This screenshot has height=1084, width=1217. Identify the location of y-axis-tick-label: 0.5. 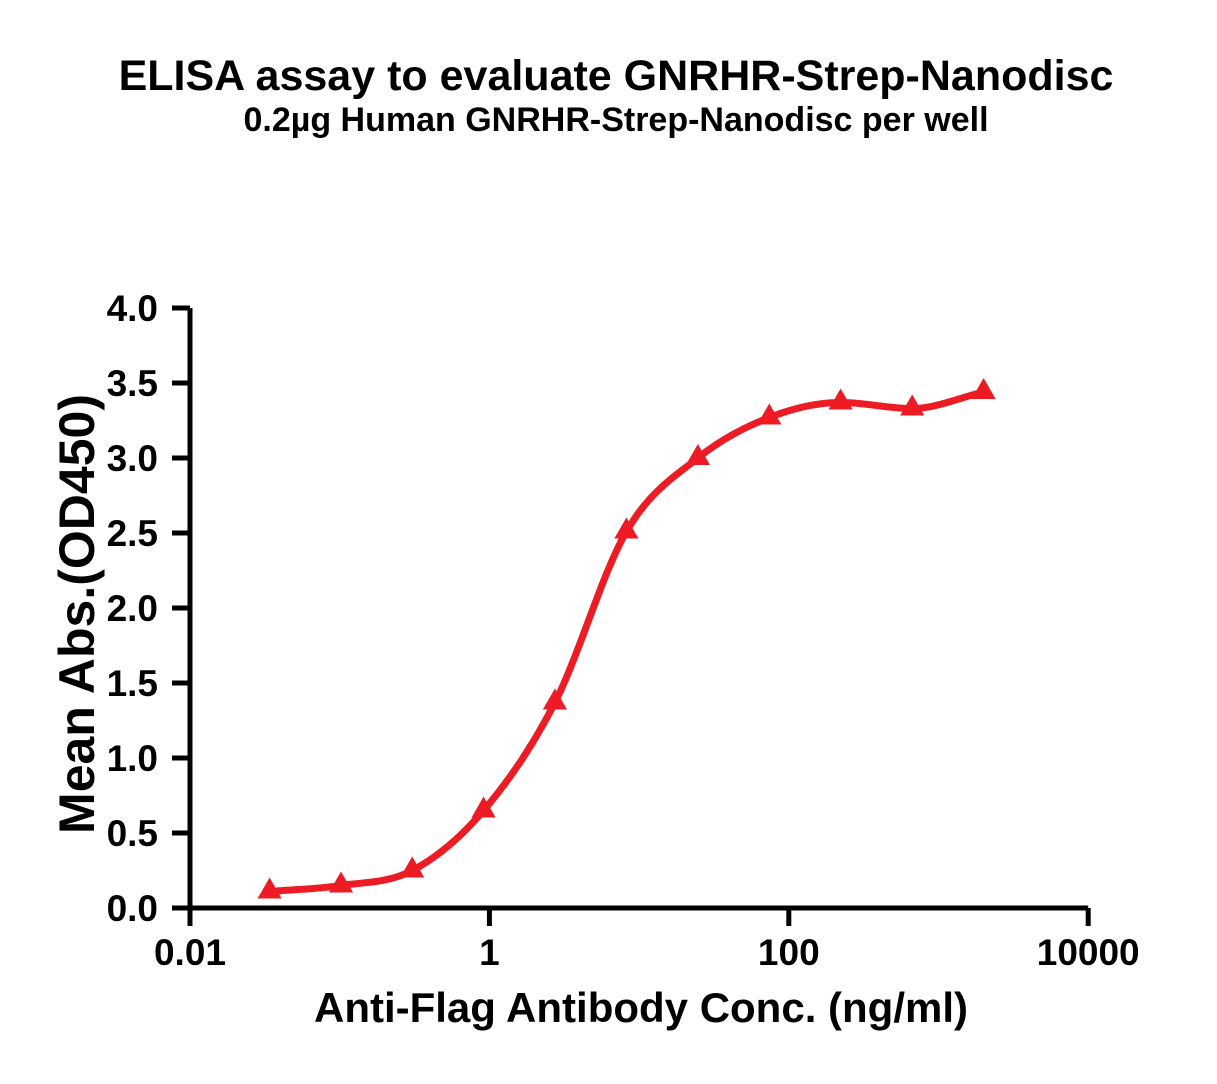
(132, 833).